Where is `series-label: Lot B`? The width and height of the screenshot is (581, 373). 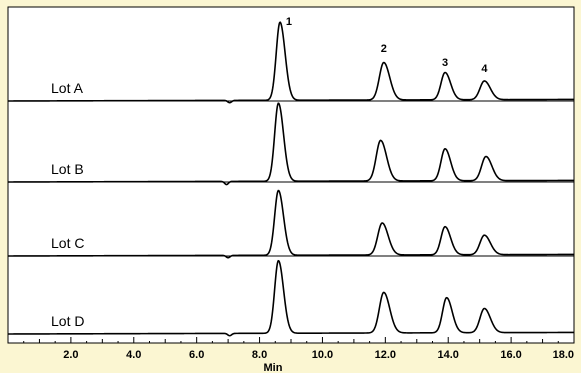 series-label: Lot B is located at coordinates (67, 169).